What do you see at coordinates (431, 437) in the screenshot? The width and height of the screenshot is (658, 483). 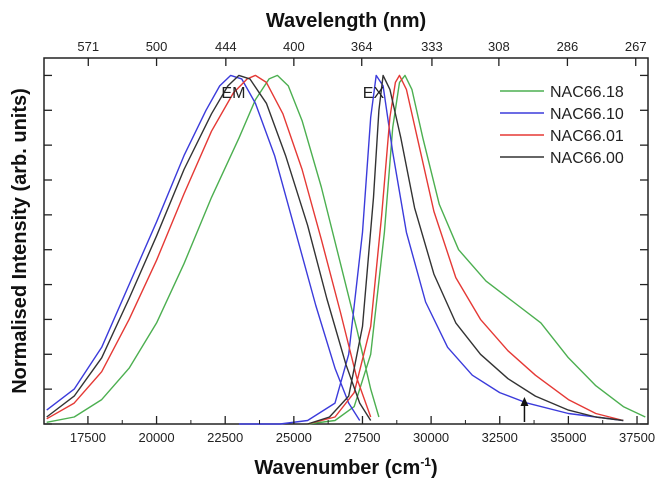 I see `x-tick-label: 30000` at bounding box center [431, 437].